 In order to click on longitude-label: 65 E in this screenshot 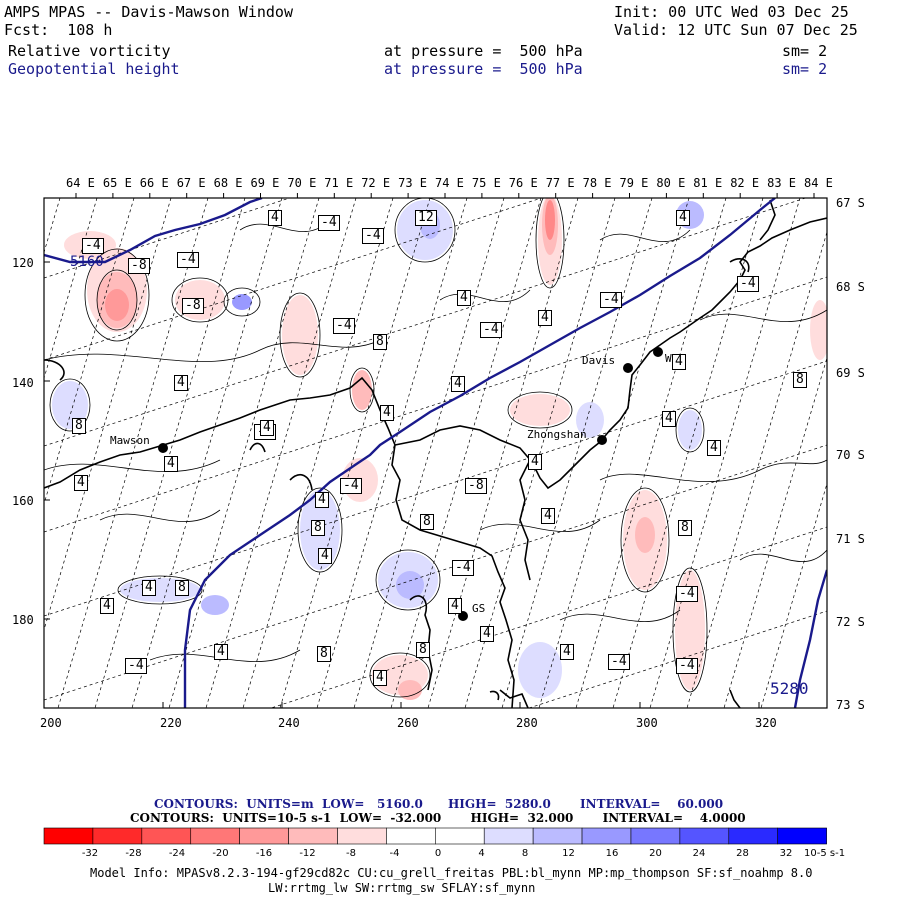, I will do `click(117, 183)`.